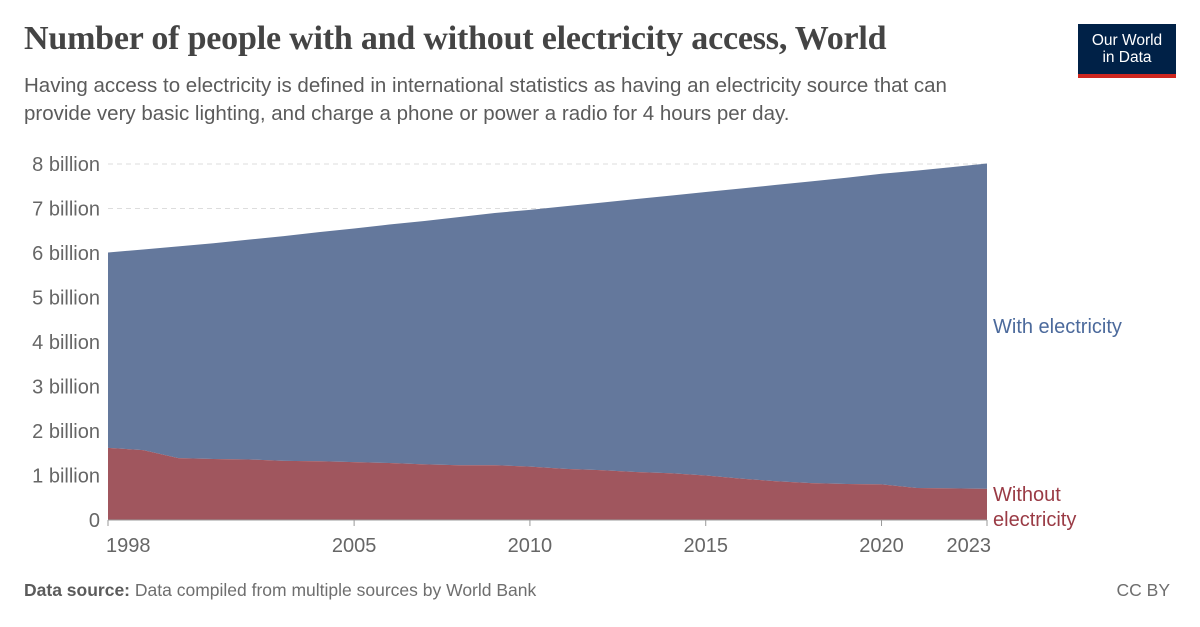 This screenshot has width=1200, height=627. Describe the element at coordinates (66, 432) in the screenshot. I see `y-tick-label: 2 billion` at that location.